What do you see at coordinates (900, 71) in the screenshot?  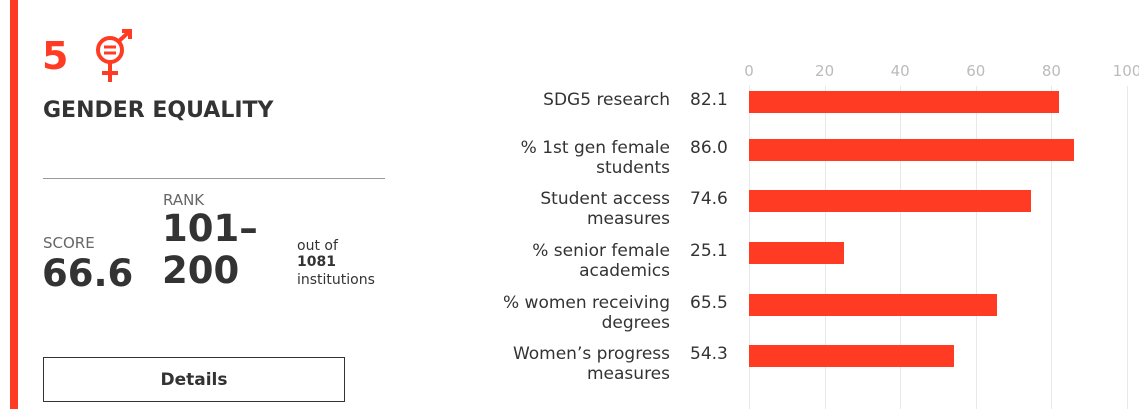 I see `x-tick-label: 40` at bounding box center [900, 71].